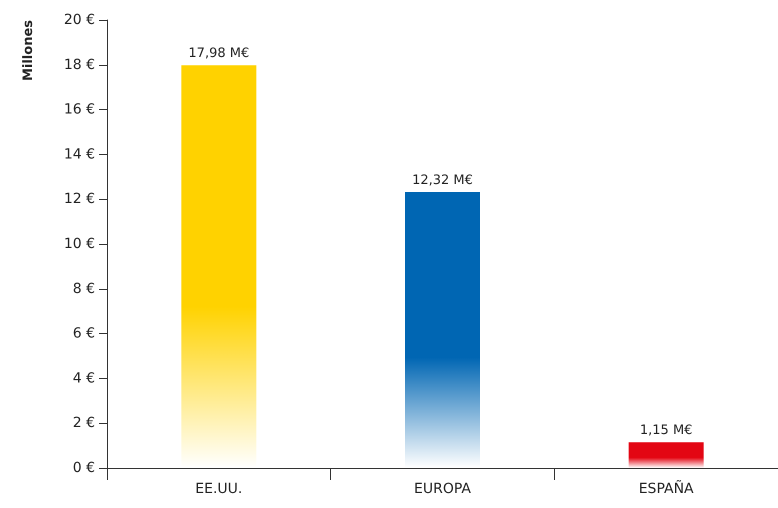  Describe the element at coordinates (83, 288) in the screenshot. I see `y-tick-label: 8 €` at that location.